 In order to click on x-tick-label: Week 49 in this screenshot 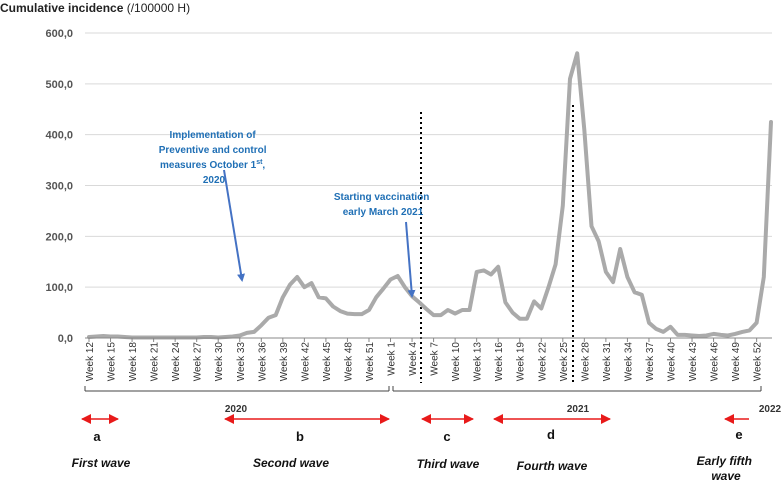, I will do `click(736, 362)`.